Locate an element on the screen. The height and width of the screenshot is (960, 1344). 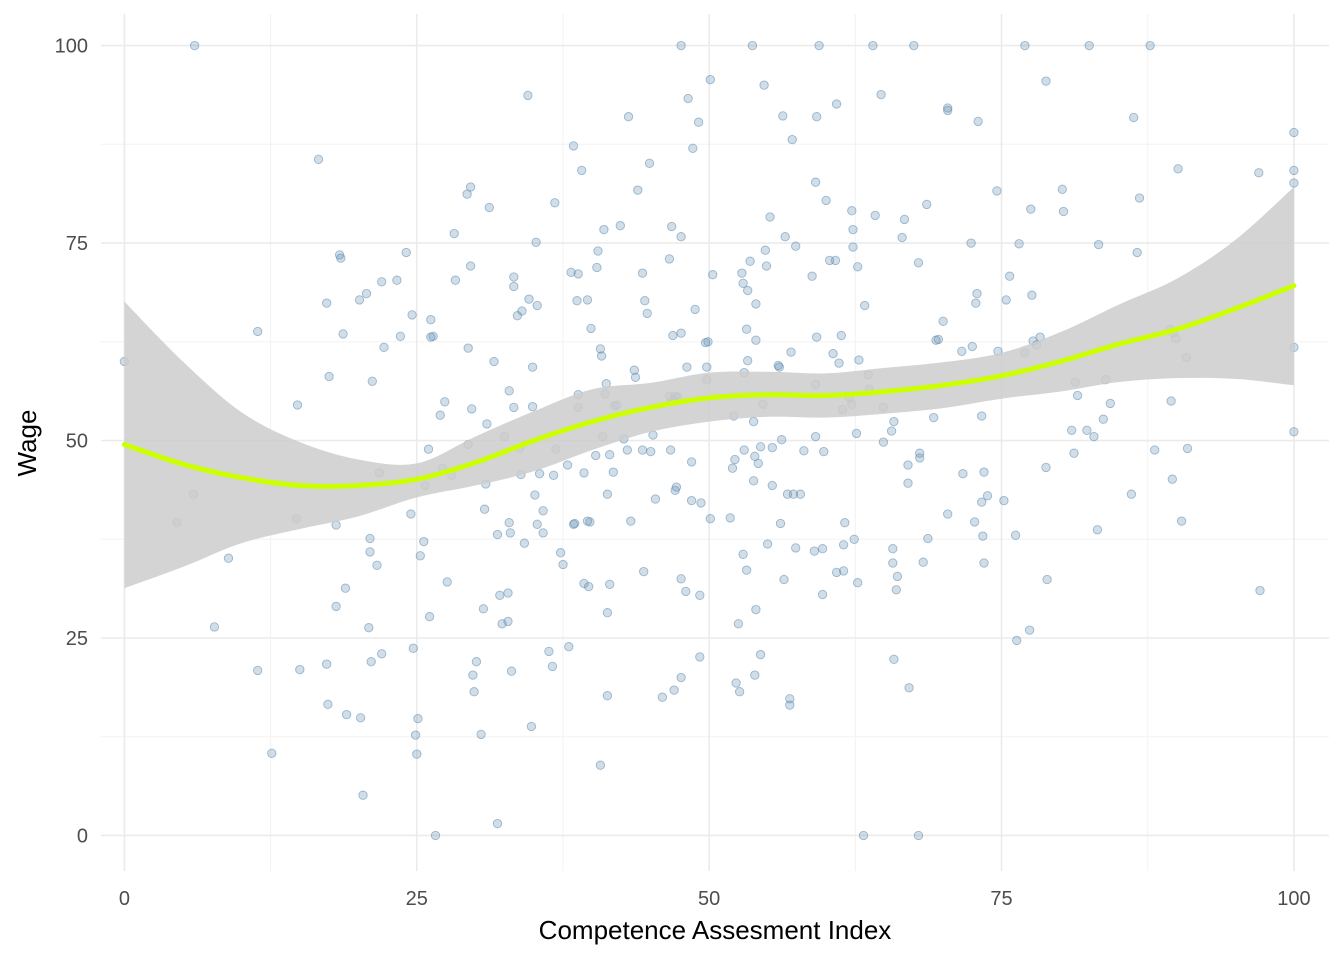
x-tick-label: 25 is located at coordinates (417, 899).